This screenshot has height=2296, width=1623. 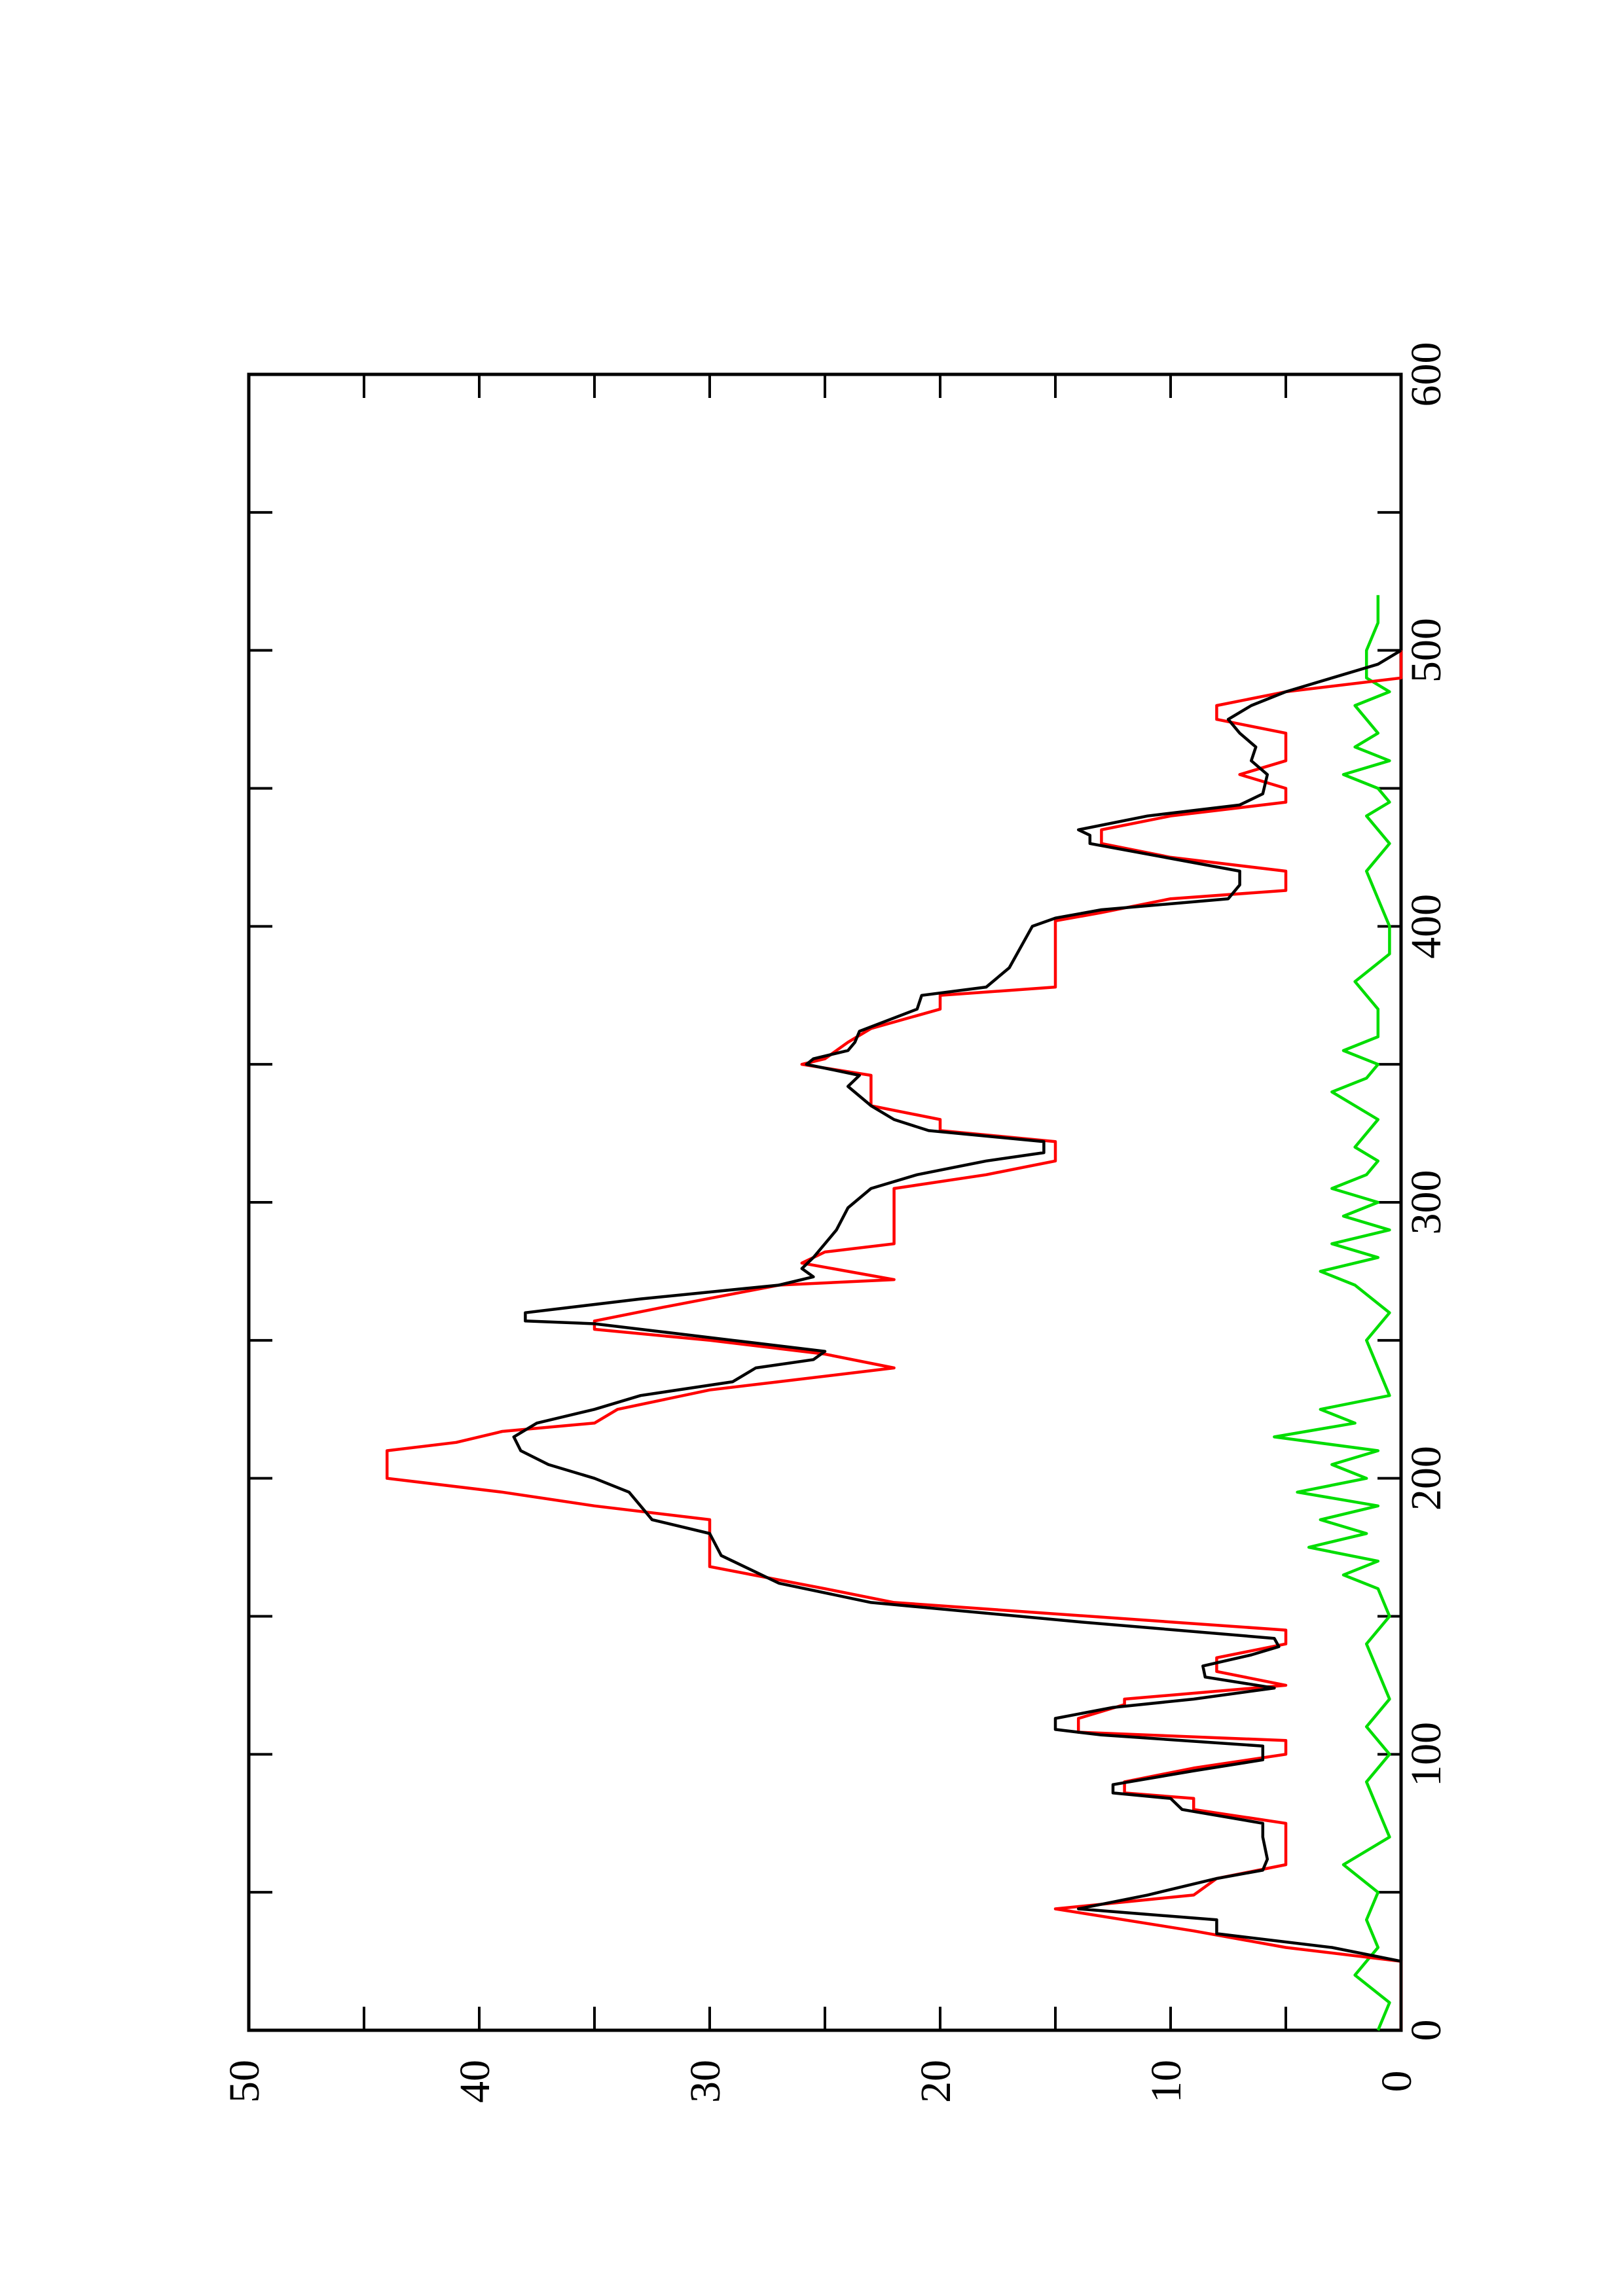 What do you see at coordinates (244, 2081) in the screenshot?
I see `y-tick-label: 50` at bounding box center [244, 2081].